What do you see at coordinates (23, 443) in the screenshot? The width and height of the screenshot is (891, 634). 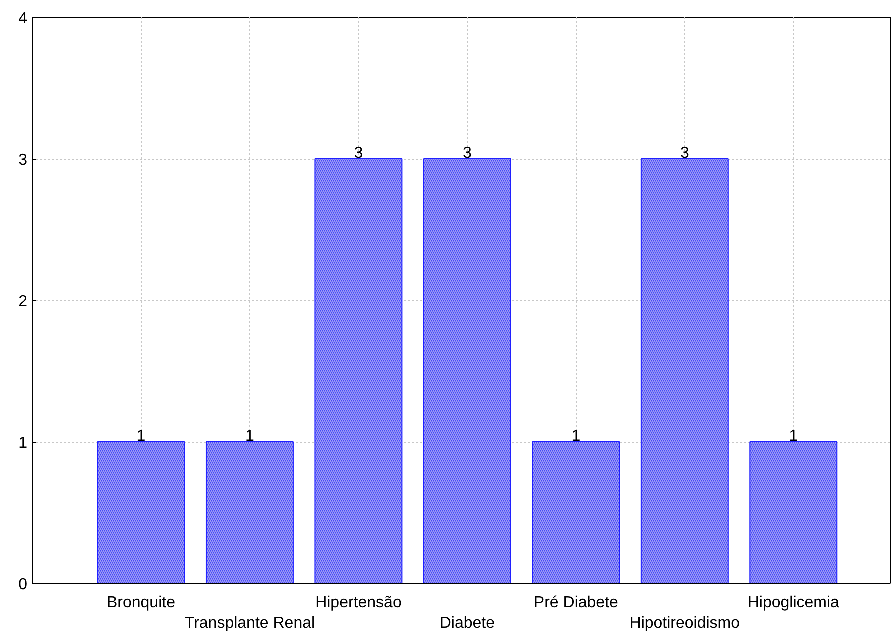 I see `y-tick-label: 1` at bounding box center [23, 443].